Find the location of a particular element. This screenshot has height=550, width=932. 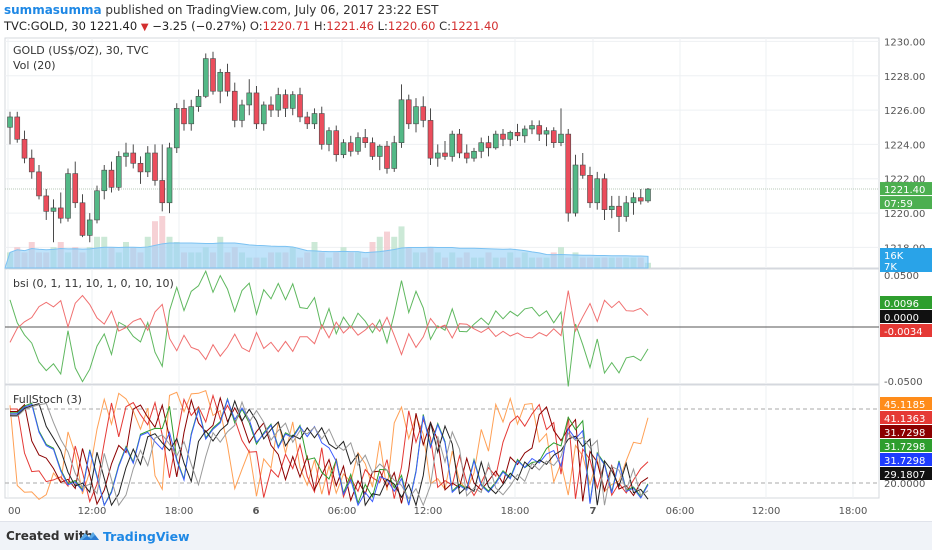

tradingview-brand-link: TradingView is located at coordinates (146, 536).